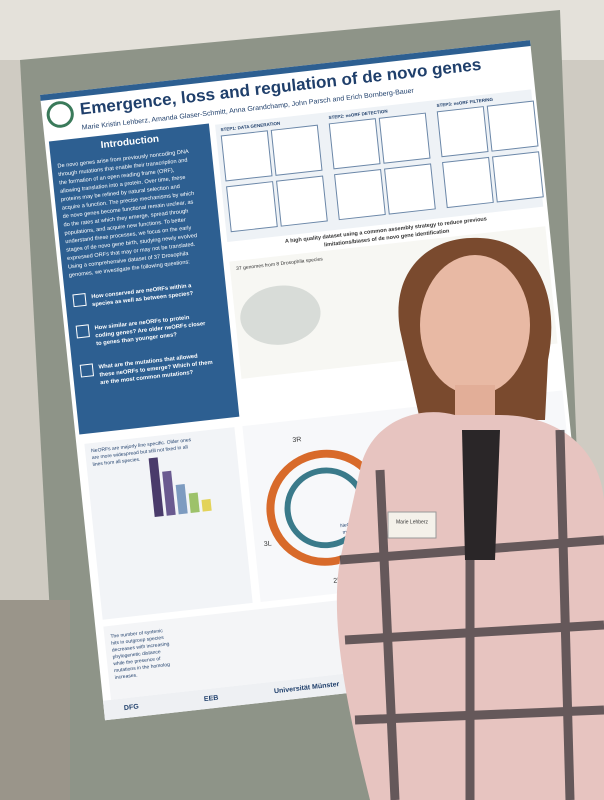 Image resolution: width=604 pixels, height=800 pixels. Describe the element at coordinates (475, 325) in the screenshot. I see `face` at that location.